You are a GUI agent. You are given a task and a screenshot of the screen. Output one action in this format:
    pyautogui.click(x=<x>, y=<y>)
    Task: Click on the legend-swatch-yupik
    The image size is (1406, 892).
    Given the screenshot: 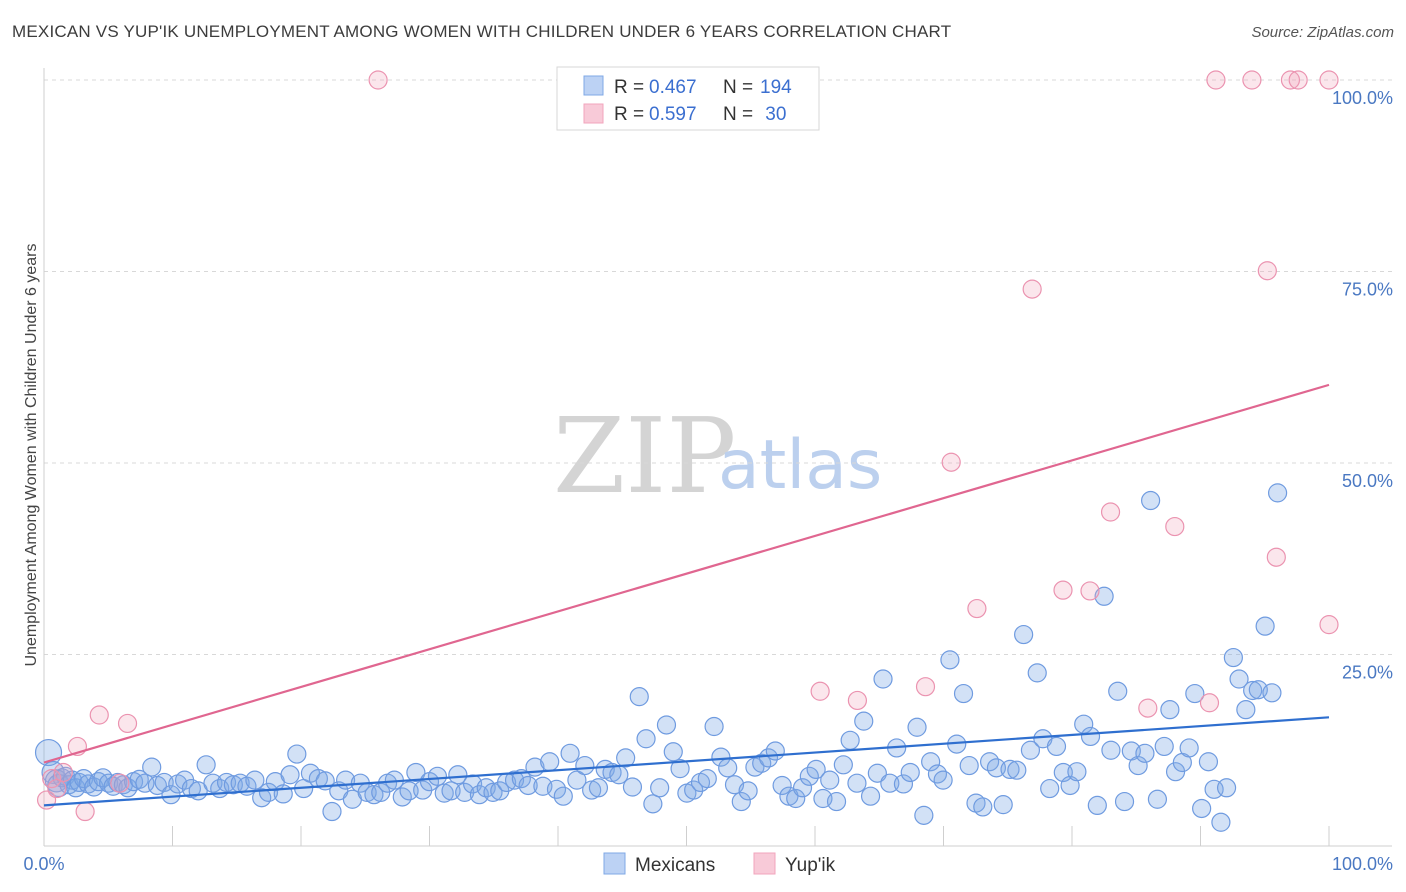 What is the action you would take?
    pyautogui.click(x=764, y=863)
    